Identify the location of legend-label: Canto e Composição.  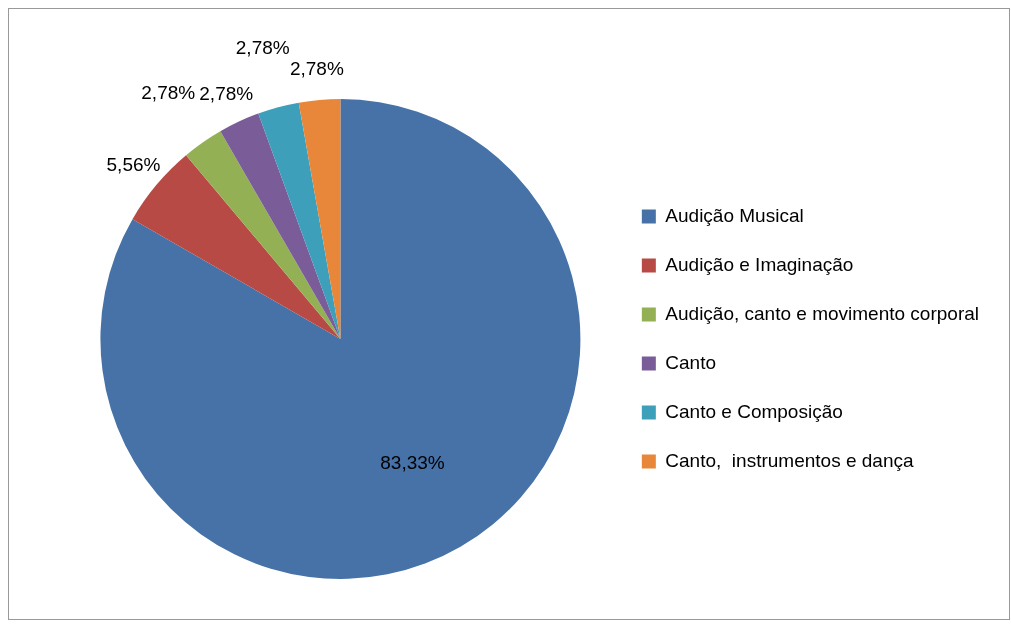
(754, 411).